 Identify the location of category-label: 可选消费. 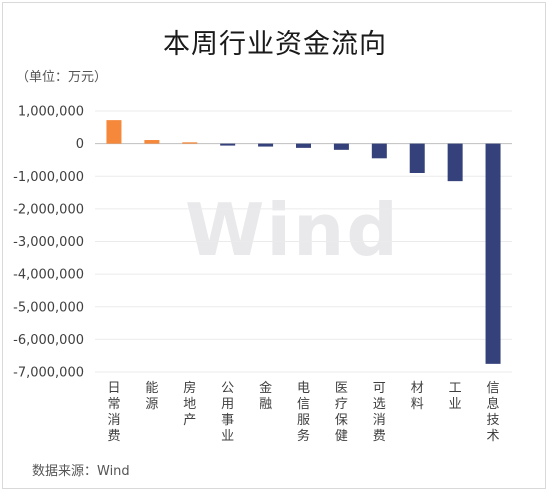
(379, 412).